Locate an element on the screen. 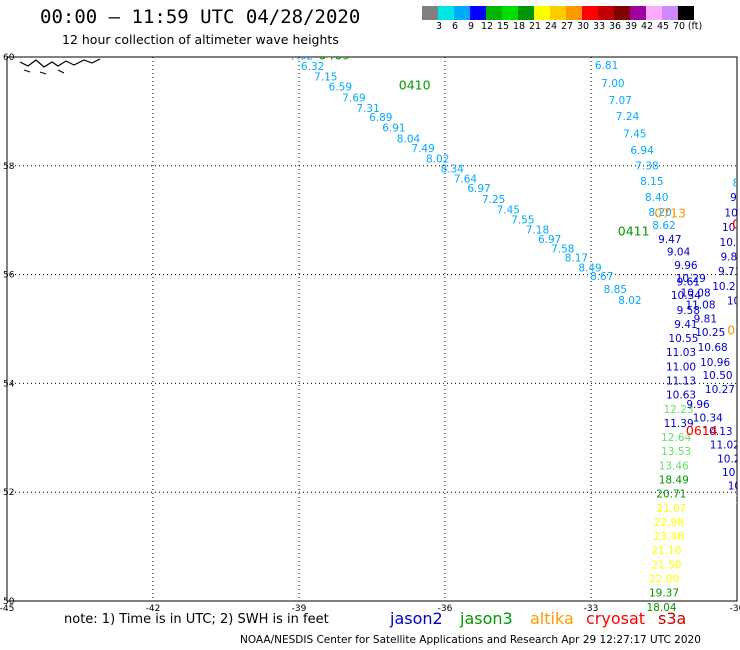 Image resolution: width=740 pixels, height=650 pixels. track-time-label: 0713 is located at coordinates (670, 212).